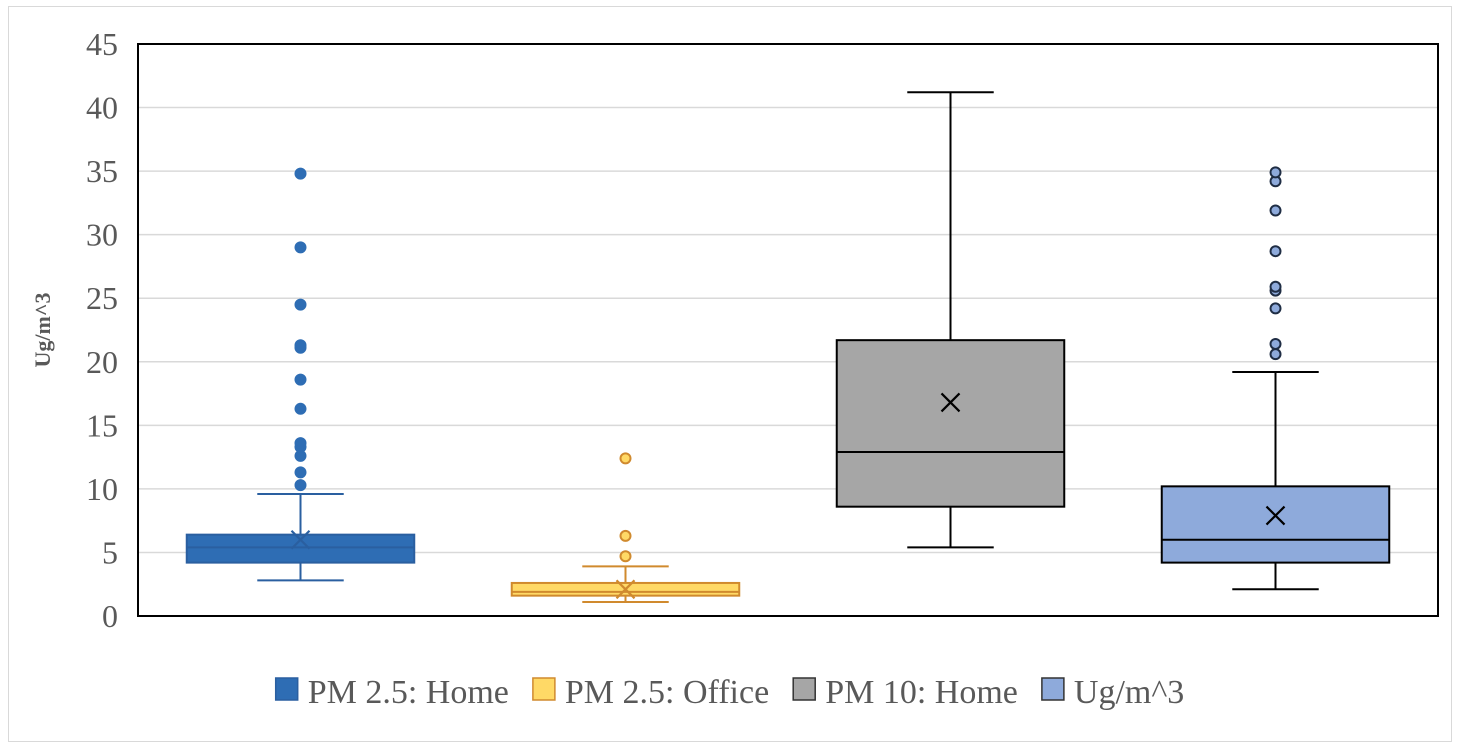 This screenshot has height=746, width=1460. What do you see at coordinates (102, 298) in the screenshot?
I see `y-tick-label: 25` at bounding box center [102, 298].